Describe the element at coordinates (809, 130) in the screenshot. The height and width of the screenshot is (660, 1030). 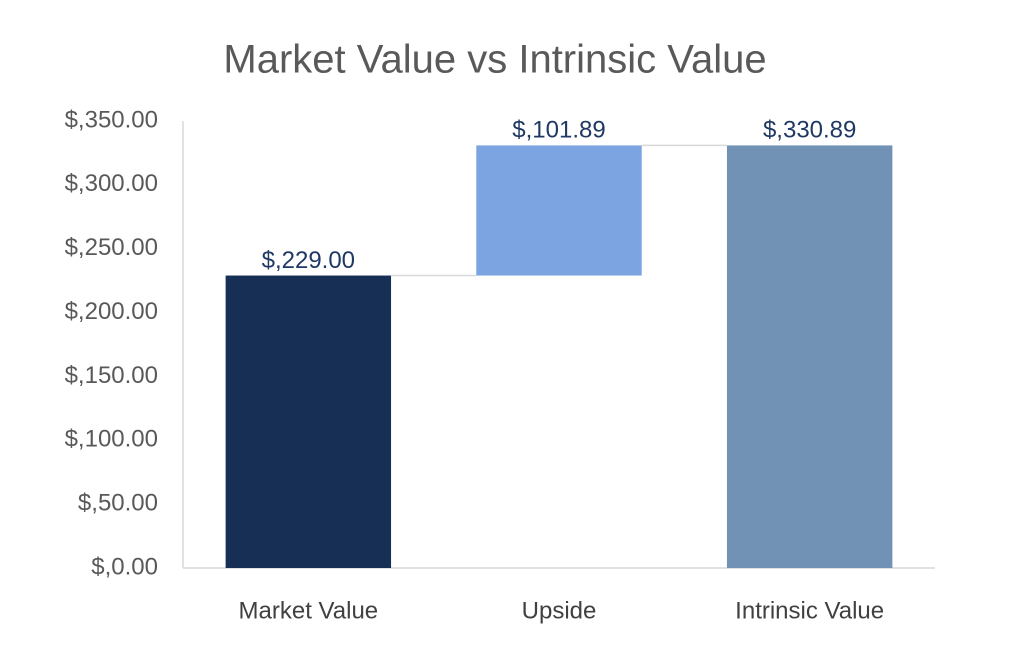
I see `data-label: $,330.89` at that location.